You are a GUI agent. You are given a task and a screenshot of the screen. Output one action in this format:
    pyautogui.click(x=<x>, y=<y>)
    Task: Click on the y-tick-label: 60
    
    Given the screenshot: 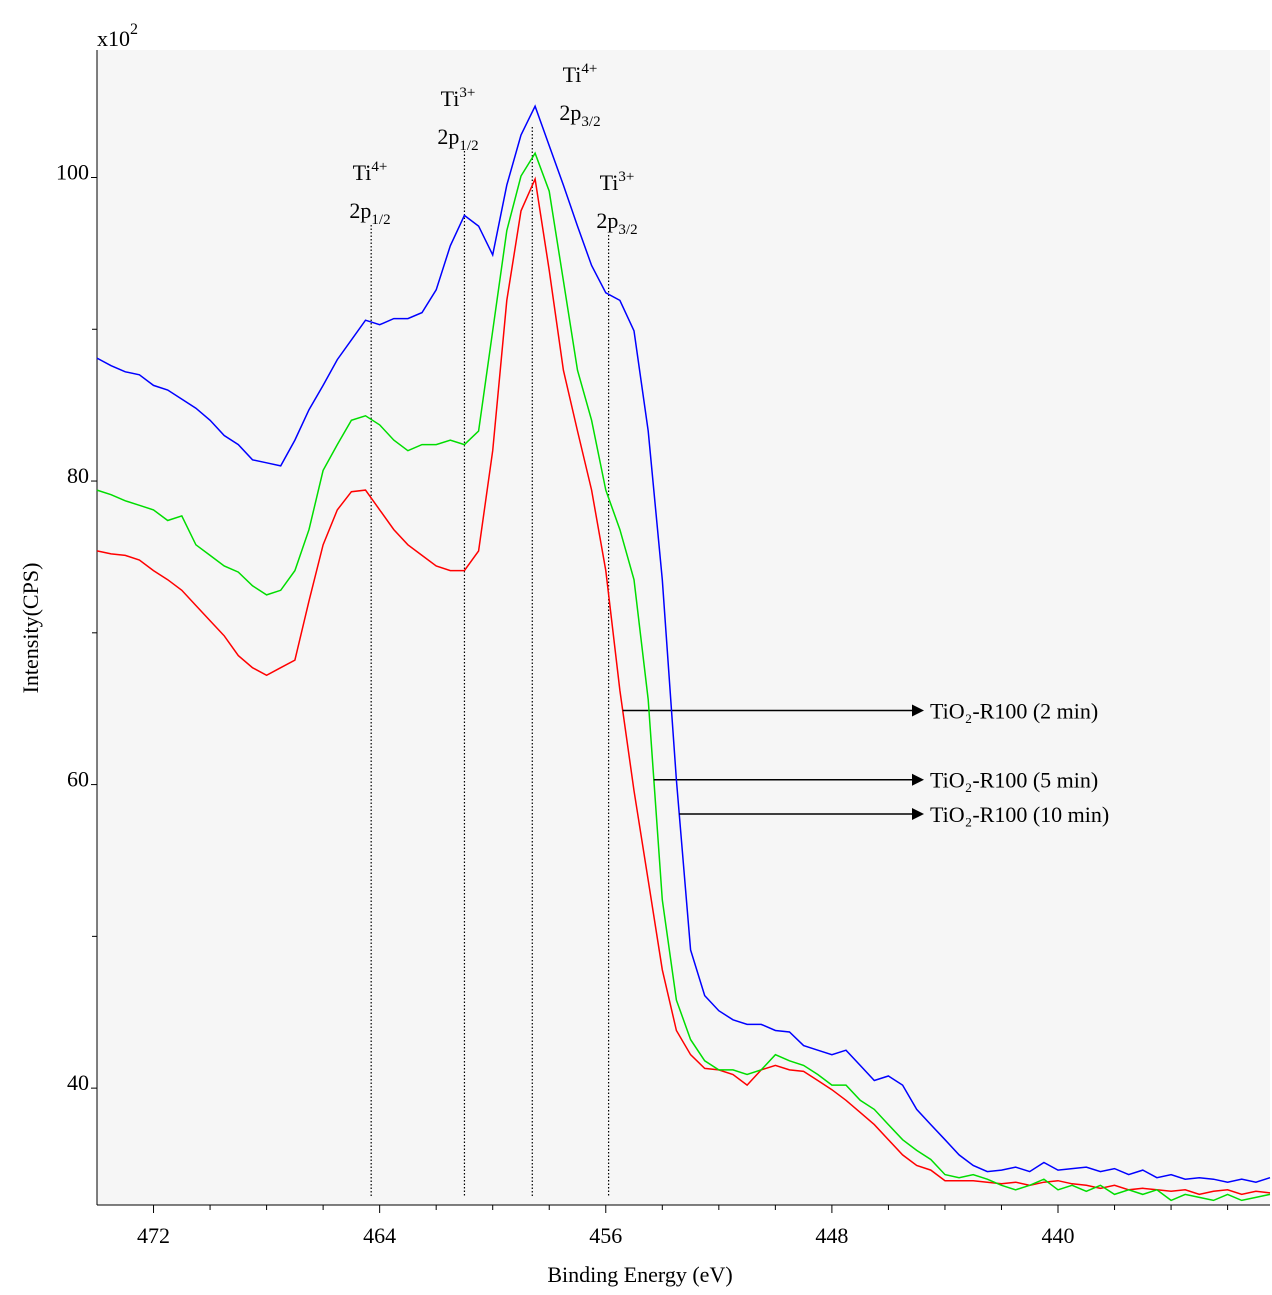 What is the action you would take?
    pyautogui.click(x=78, y=779)
    